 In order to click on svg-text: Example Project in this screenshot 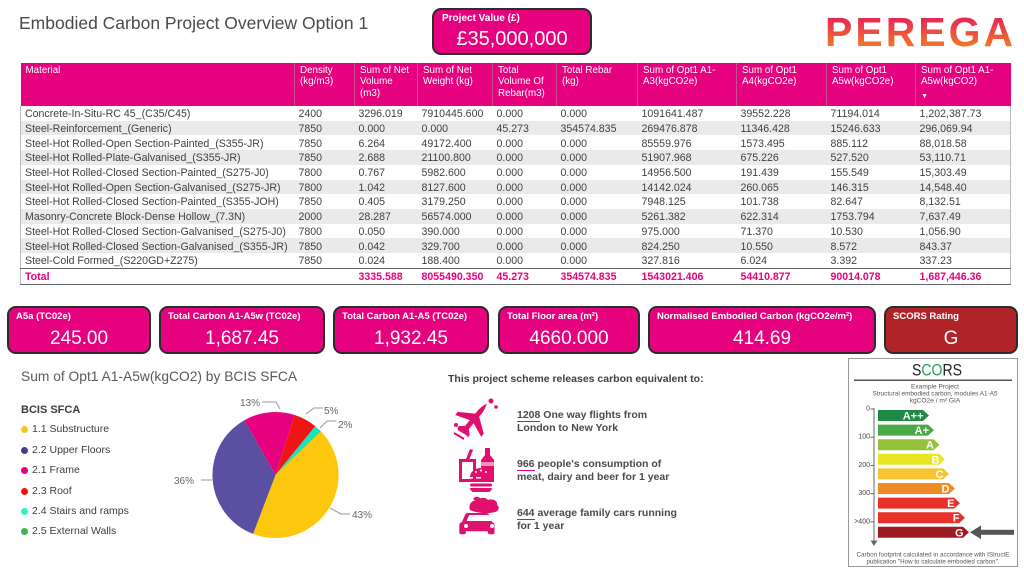, I will do `click(935, 387)`.